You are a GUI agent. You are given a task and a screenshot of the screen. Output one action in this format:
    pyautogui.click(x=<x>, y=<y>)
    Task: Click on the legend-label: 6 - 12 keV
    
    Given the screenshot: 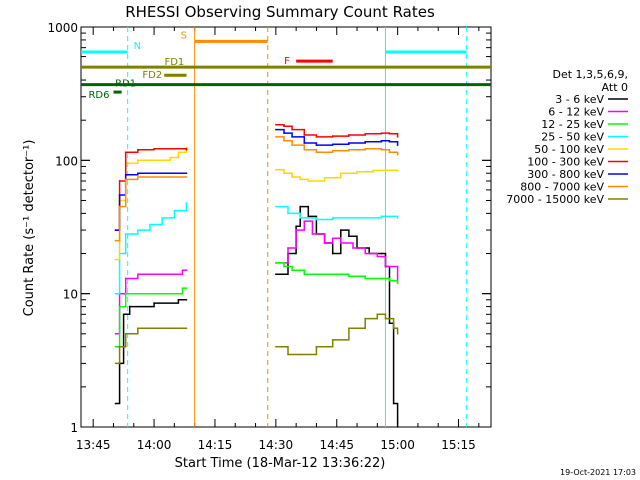 What is the action you would take?
    pyautogui.click(x=576, y=112)
    